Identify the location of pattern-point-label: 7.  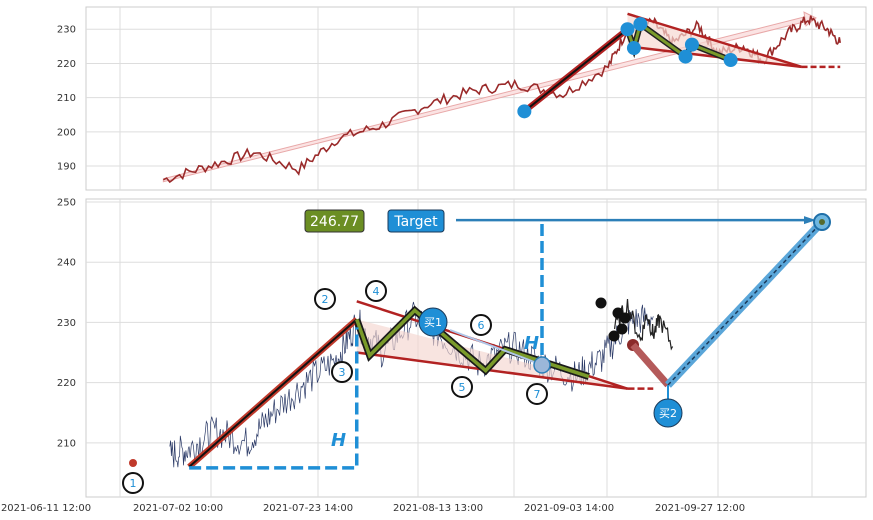
(537, 394).